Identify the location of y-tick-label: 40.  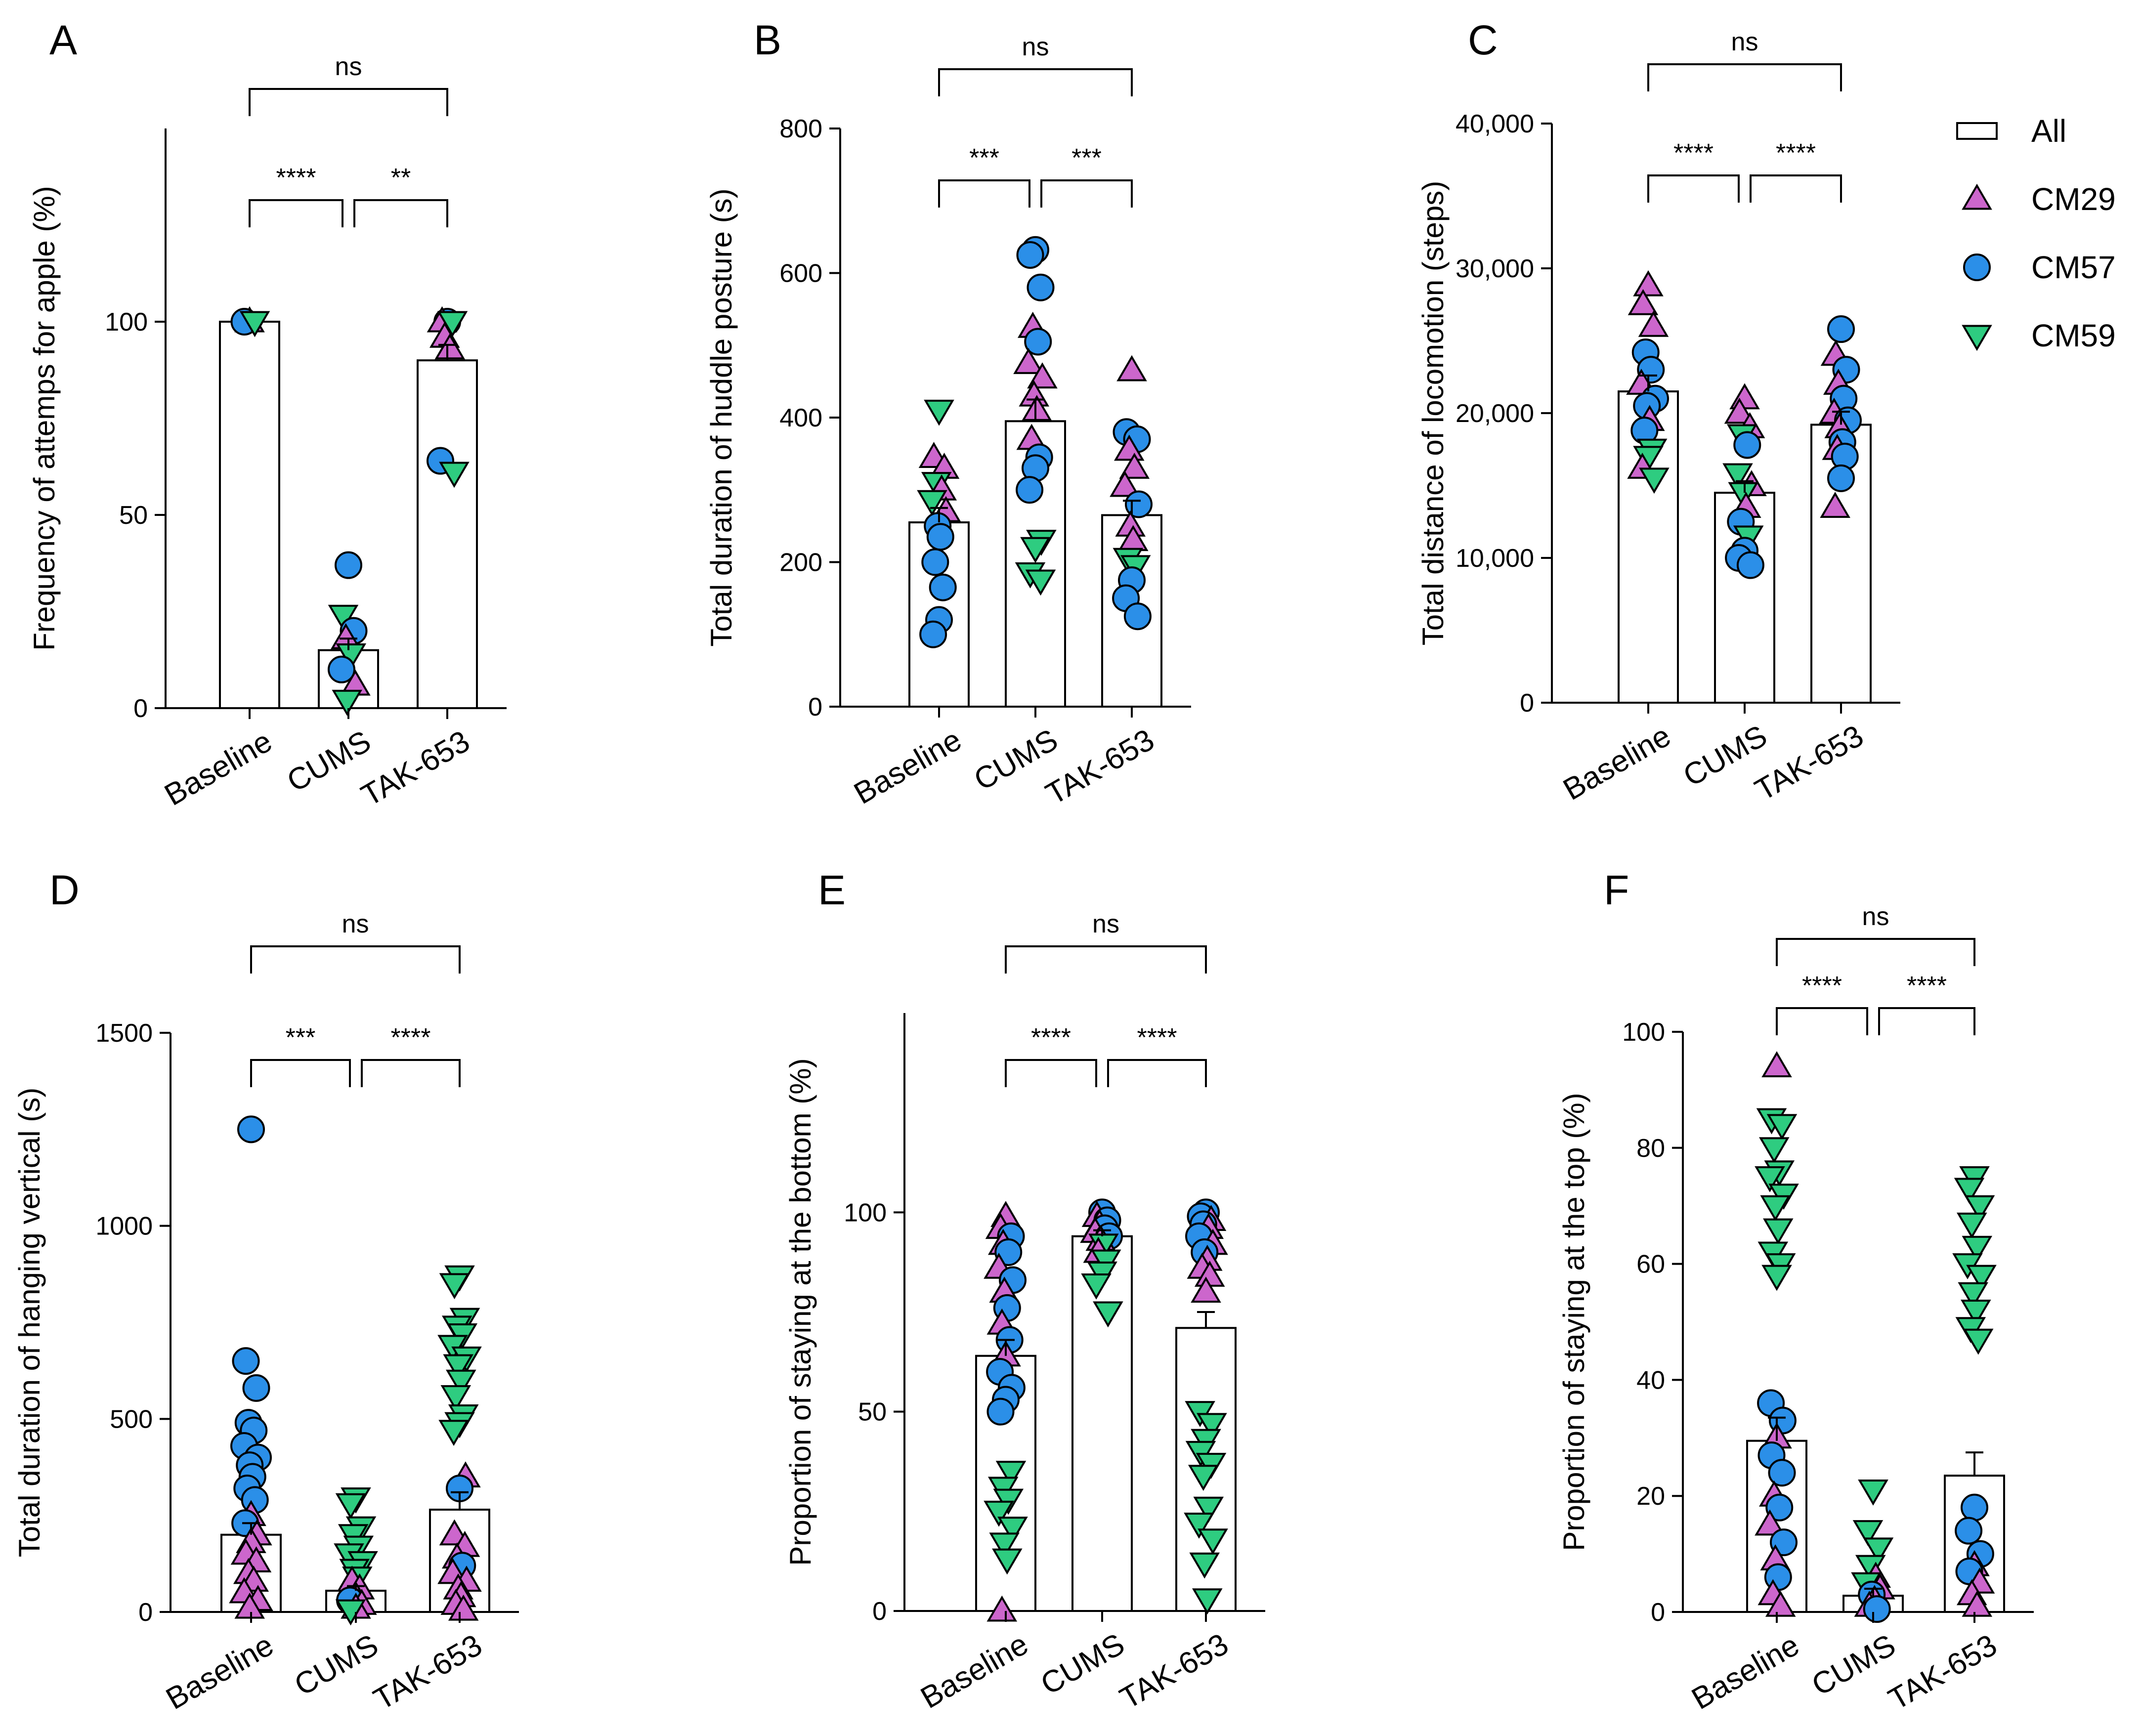
(1650, 1381).